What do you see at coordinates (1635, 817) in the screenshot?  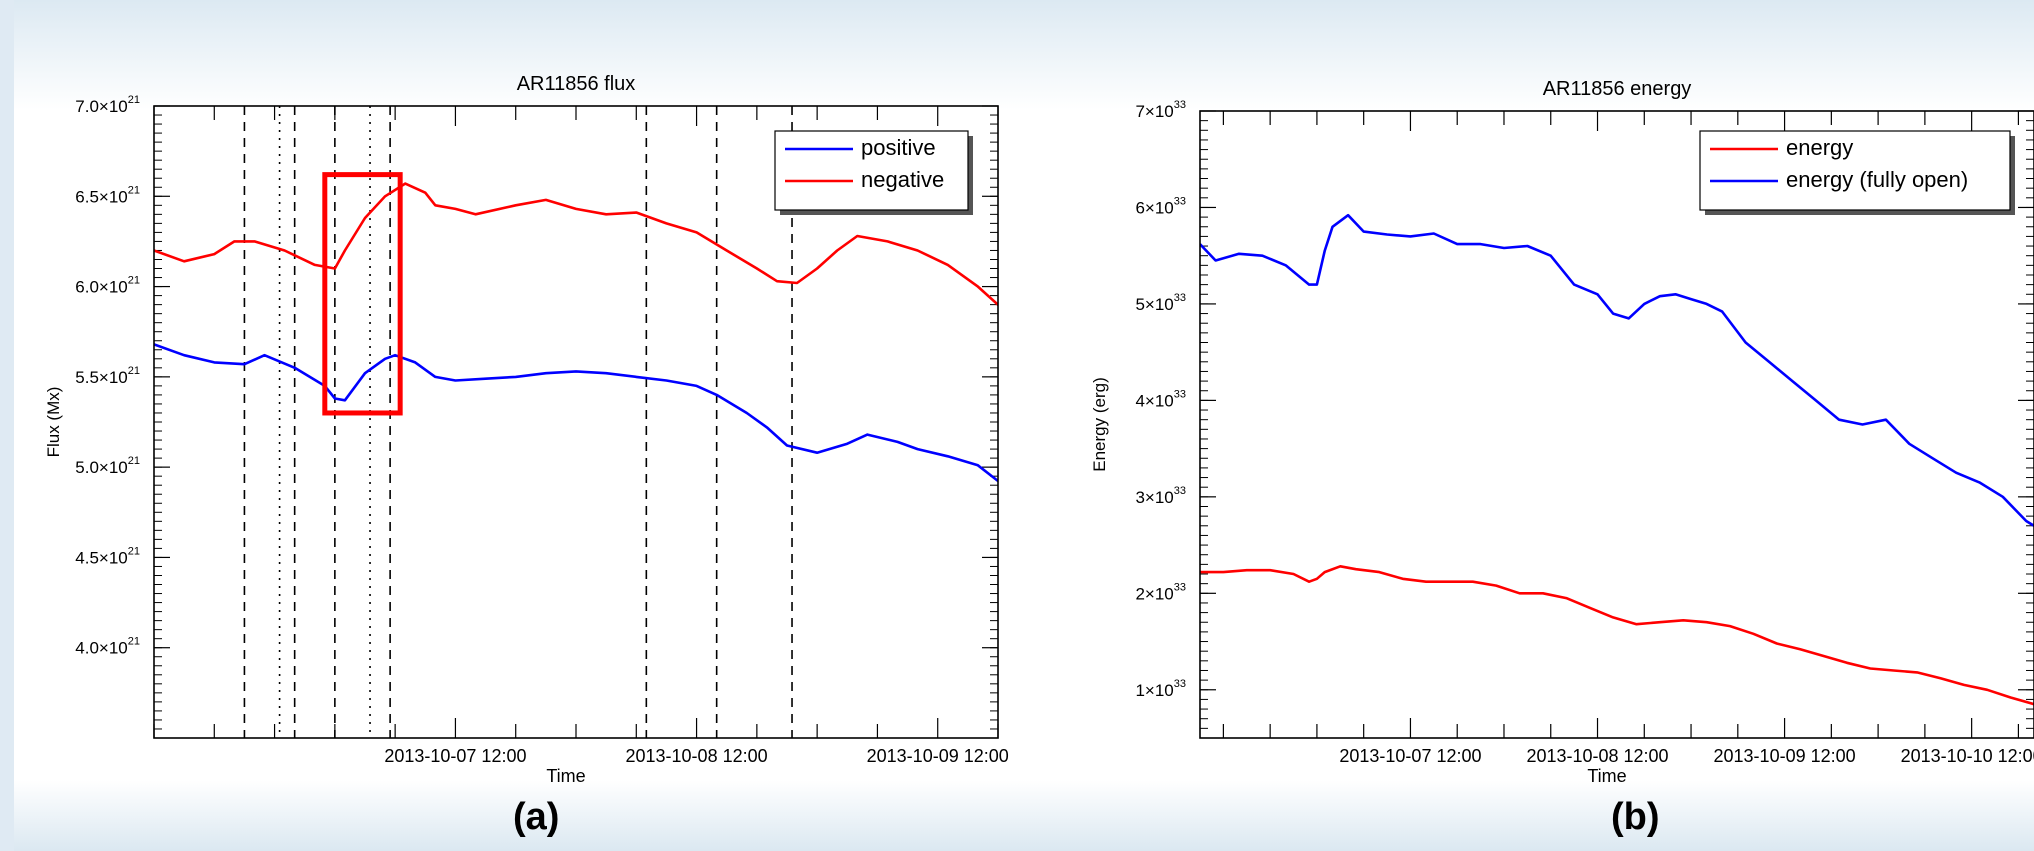 I see `panel-label-b: (b)` at bounding box center [1635, 817].